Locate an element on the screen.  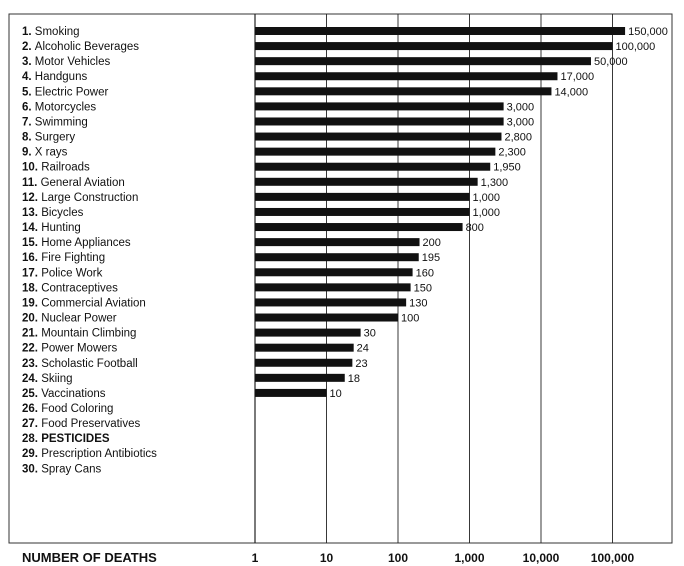
category-label: 5. Electric Power is located at coordinates (65, 92).